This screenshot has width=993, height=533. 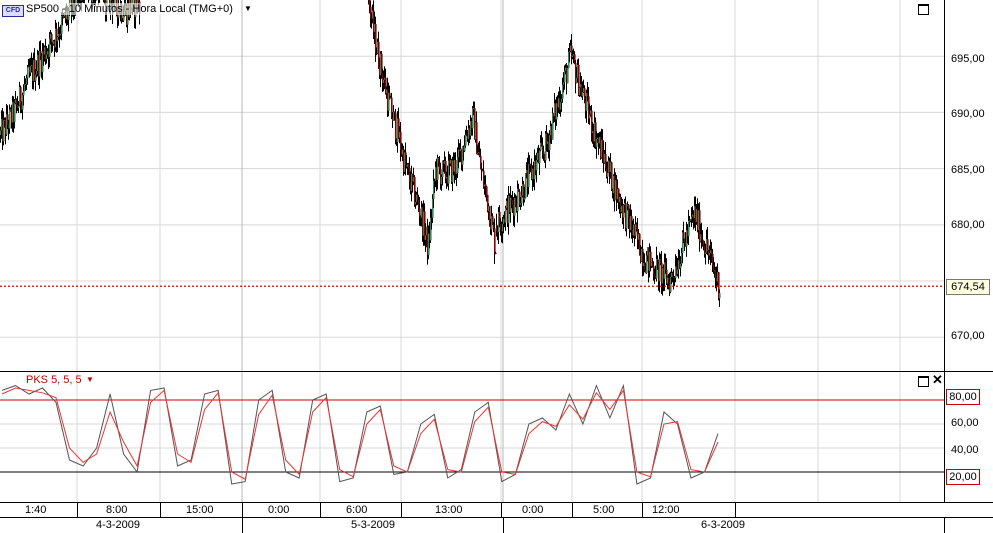 What do you see at coordinates (666, 510) in the screenshot?
I see `time-label: 12:00` at bounding box center [666, 510].